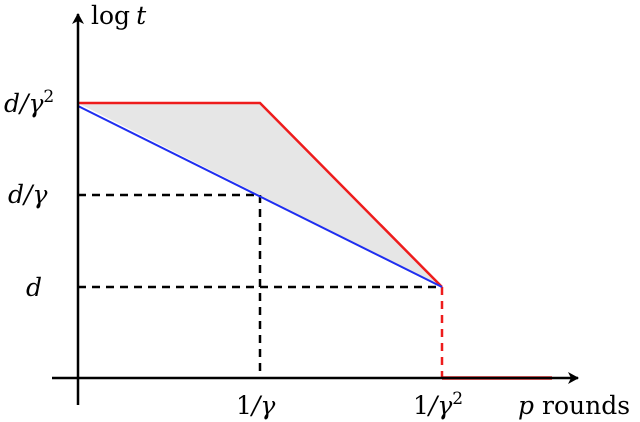  Describe the element at coordinates (27, 194) in the screenshot. I see `y-tick-d-over-gamma: d/γ` at that location.